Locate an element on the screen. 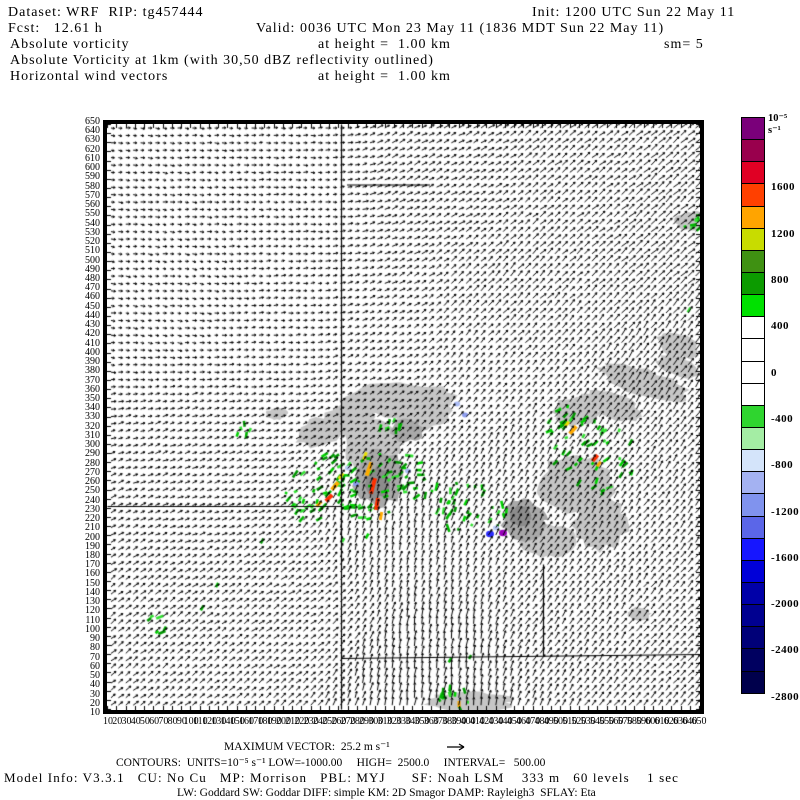 This screenshot has height=800, width=800. x-axis-tick-label: 350 is located at coordinates (422, 721).